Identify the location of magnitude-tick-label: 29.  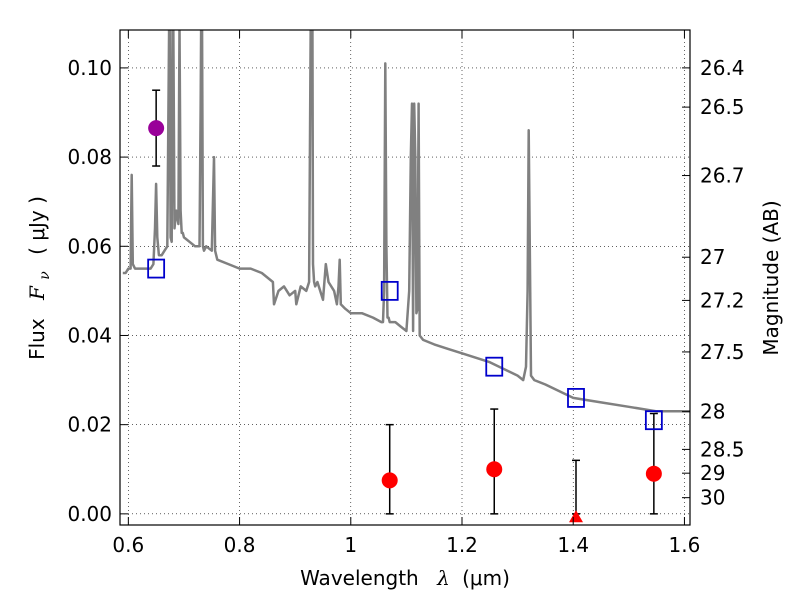
(712, 473).